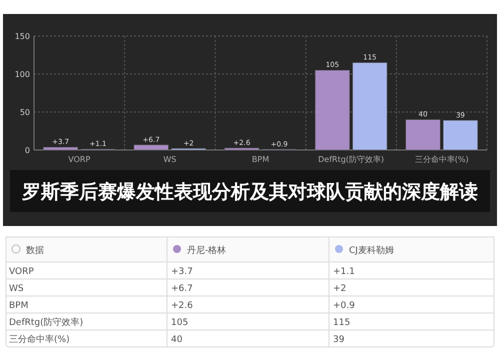 This screenshot has width=500, height=362. I want to click on text: 39, so click(338, 340).